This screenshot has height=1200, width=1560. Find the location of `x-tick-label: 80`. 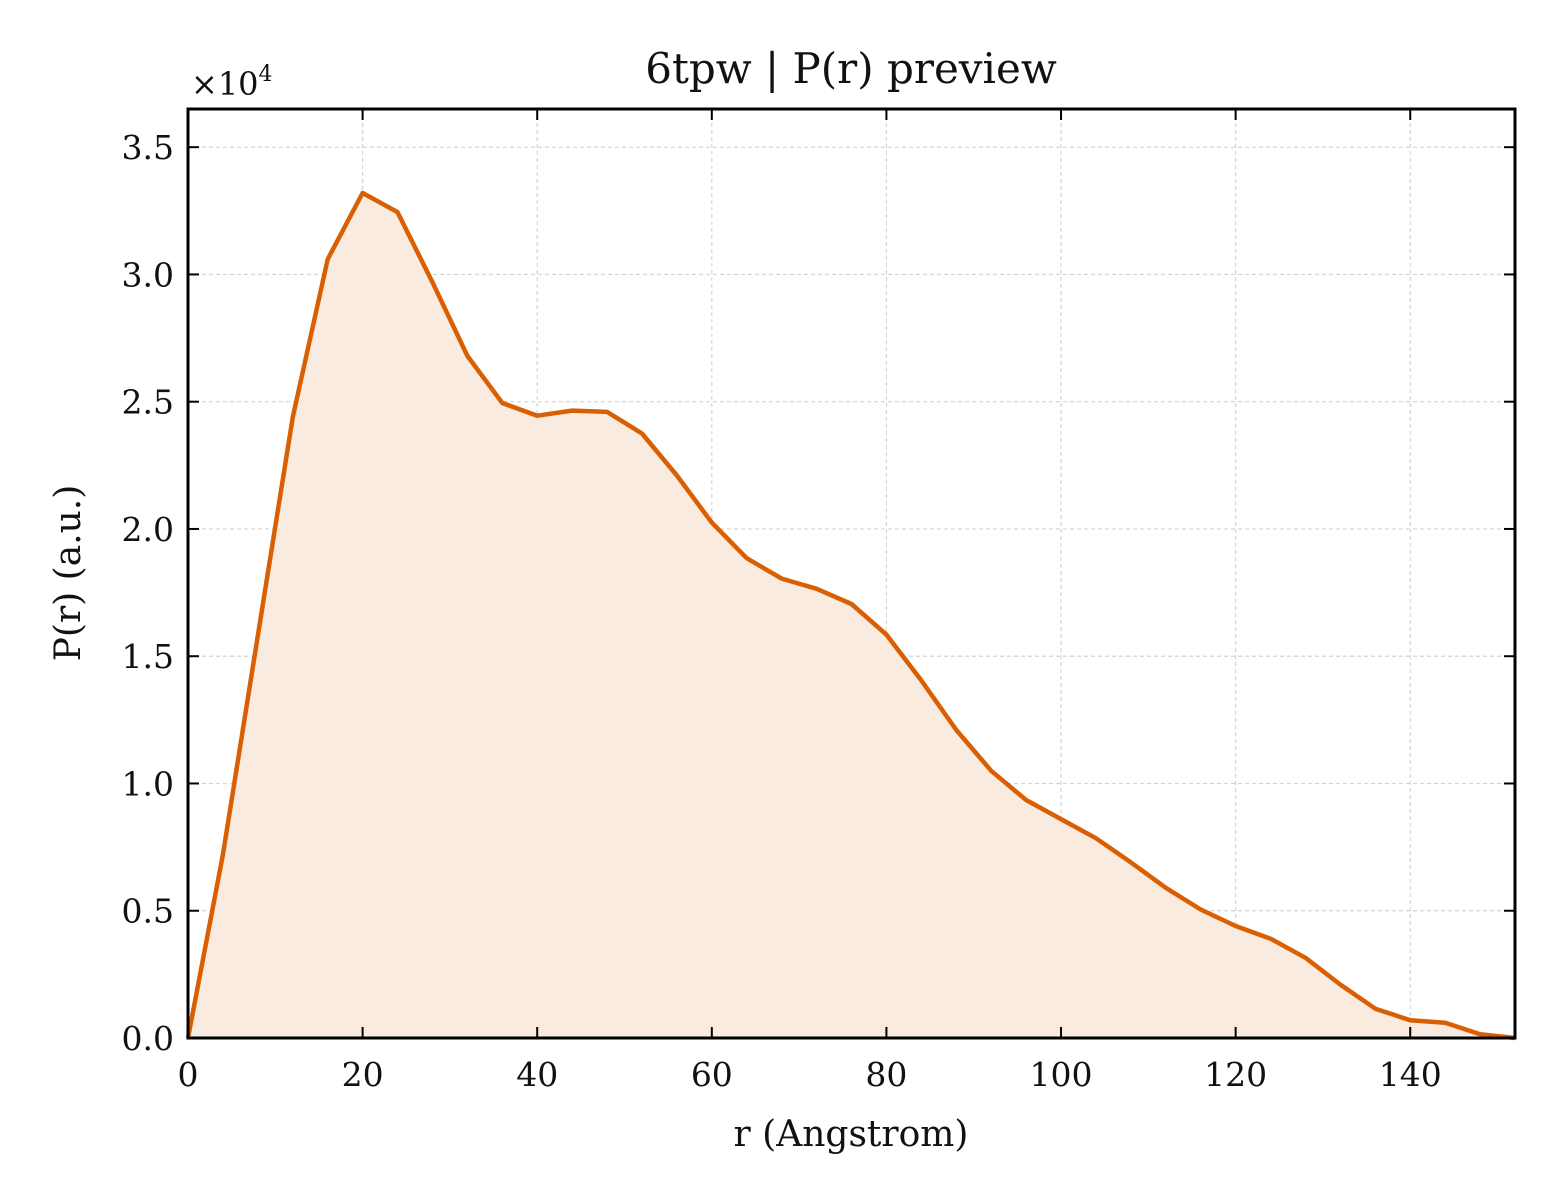

x-tick-label: 80 is located at coordinates (886, 1074).